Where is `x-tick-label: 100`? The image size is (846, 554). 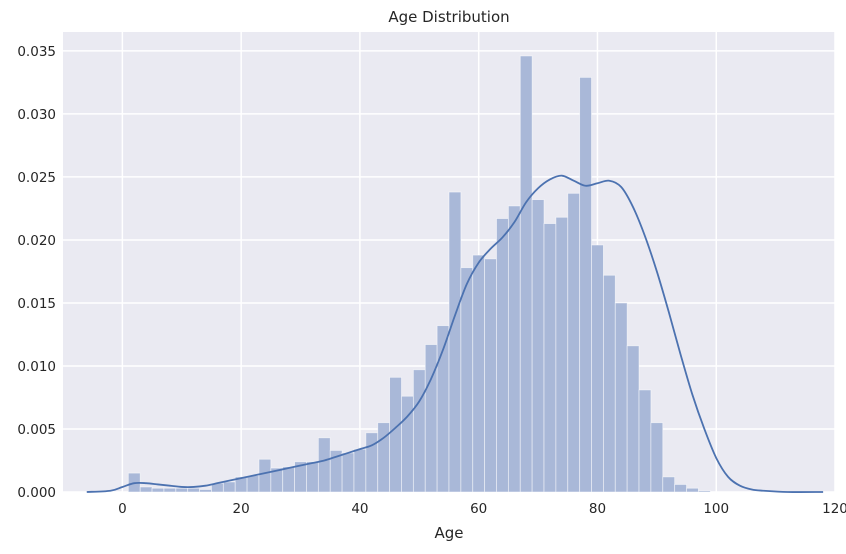 x-tick-label: 100 is located at coordinates (716, 509).